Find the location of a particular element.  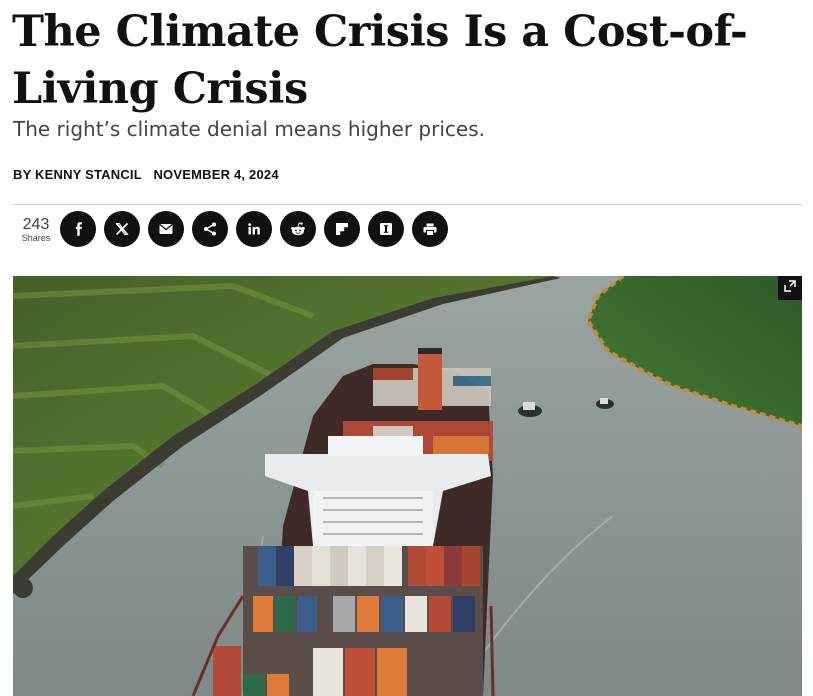

instapaper-icon is located at coordinates (386, 229).